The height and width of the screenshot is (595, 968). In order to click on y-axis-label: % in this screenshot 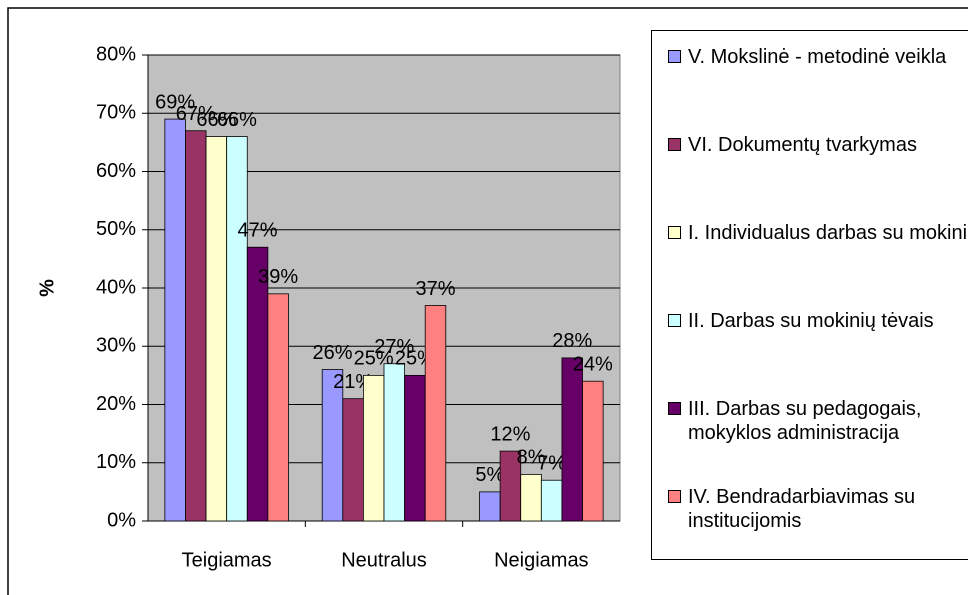, I will do `click(47, 288)`.